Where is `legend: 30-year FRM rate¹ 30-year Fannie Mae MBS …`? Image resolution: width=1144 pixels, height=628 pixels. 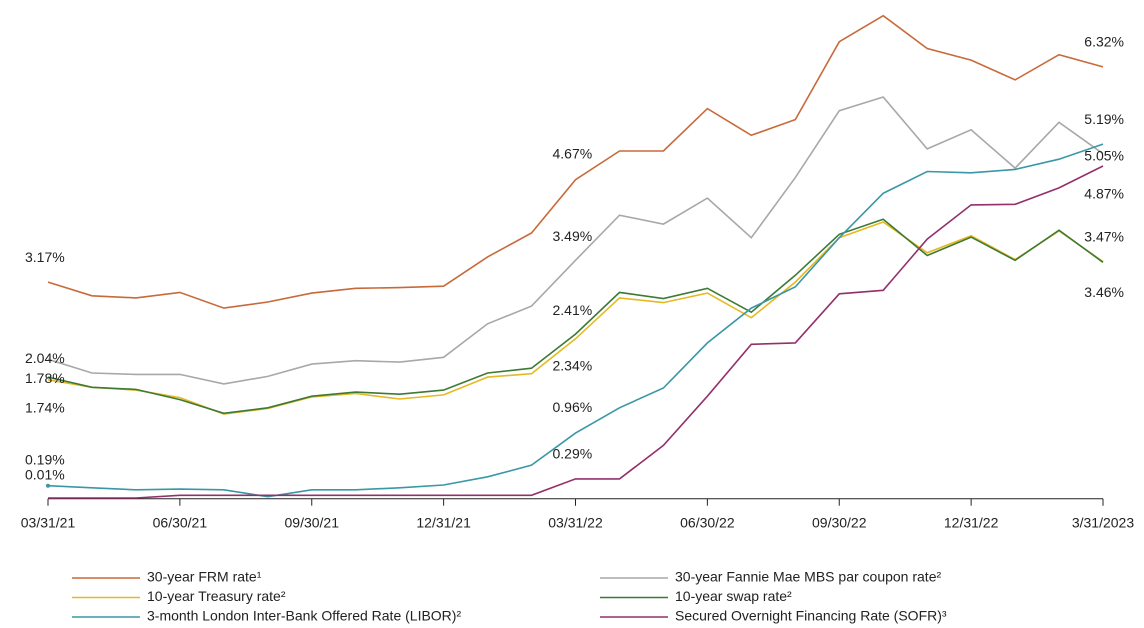
legend: 30-year FRM rate¹ 30-year Fannie Mae MBS … is located at coordinates (509, 596).